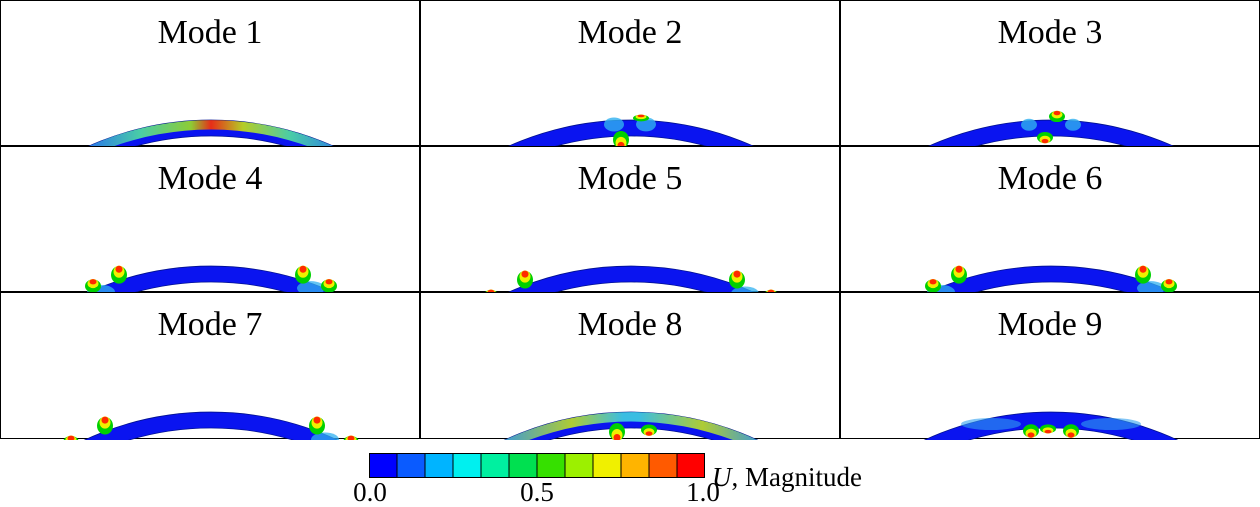 Image resolution: width=1260 pixels, height=507 pixels. Describe the element at coordinates (1169, 286) in the screenshot. I see `mode-6-wave-r2` at that location.